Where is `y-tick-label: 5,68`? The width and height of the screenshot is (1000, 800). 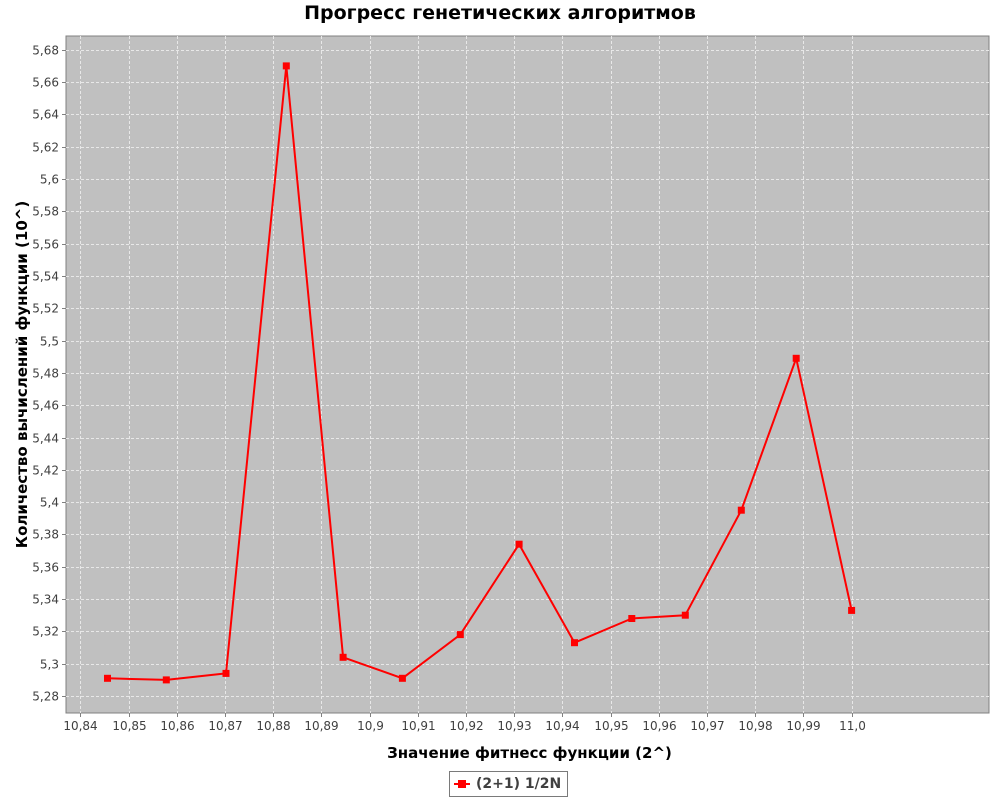
y-tick-label: 5,68 is located at coordinates (45, 51).